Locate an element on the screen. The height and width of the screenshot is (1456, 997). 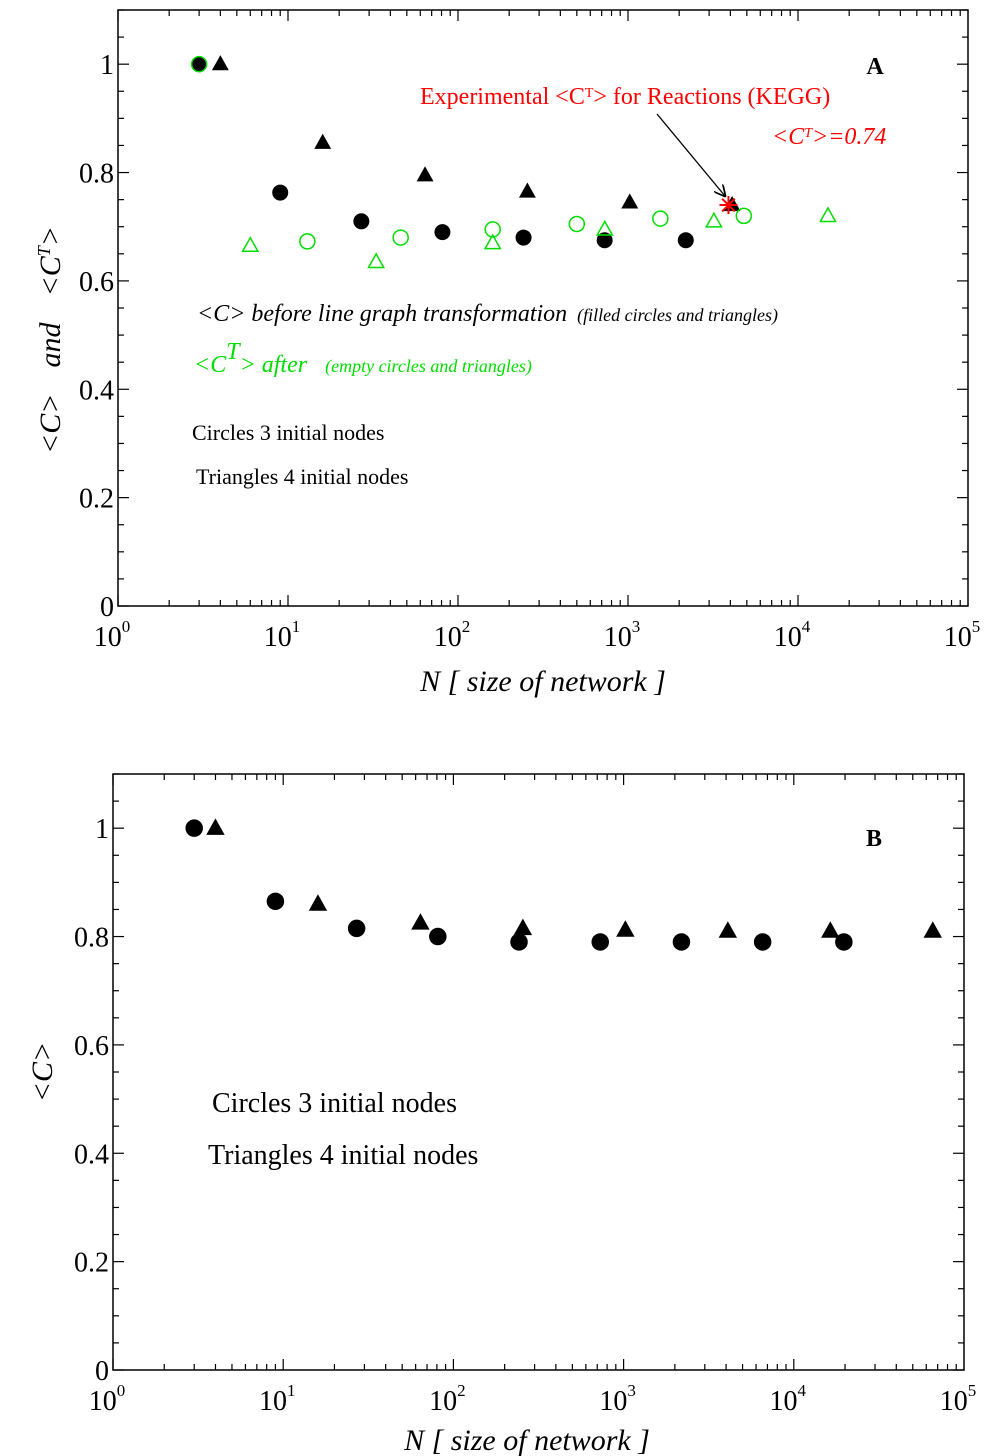
panel-a-y-axis-title: <C>and<CT> is located at coordinates (50, 340).